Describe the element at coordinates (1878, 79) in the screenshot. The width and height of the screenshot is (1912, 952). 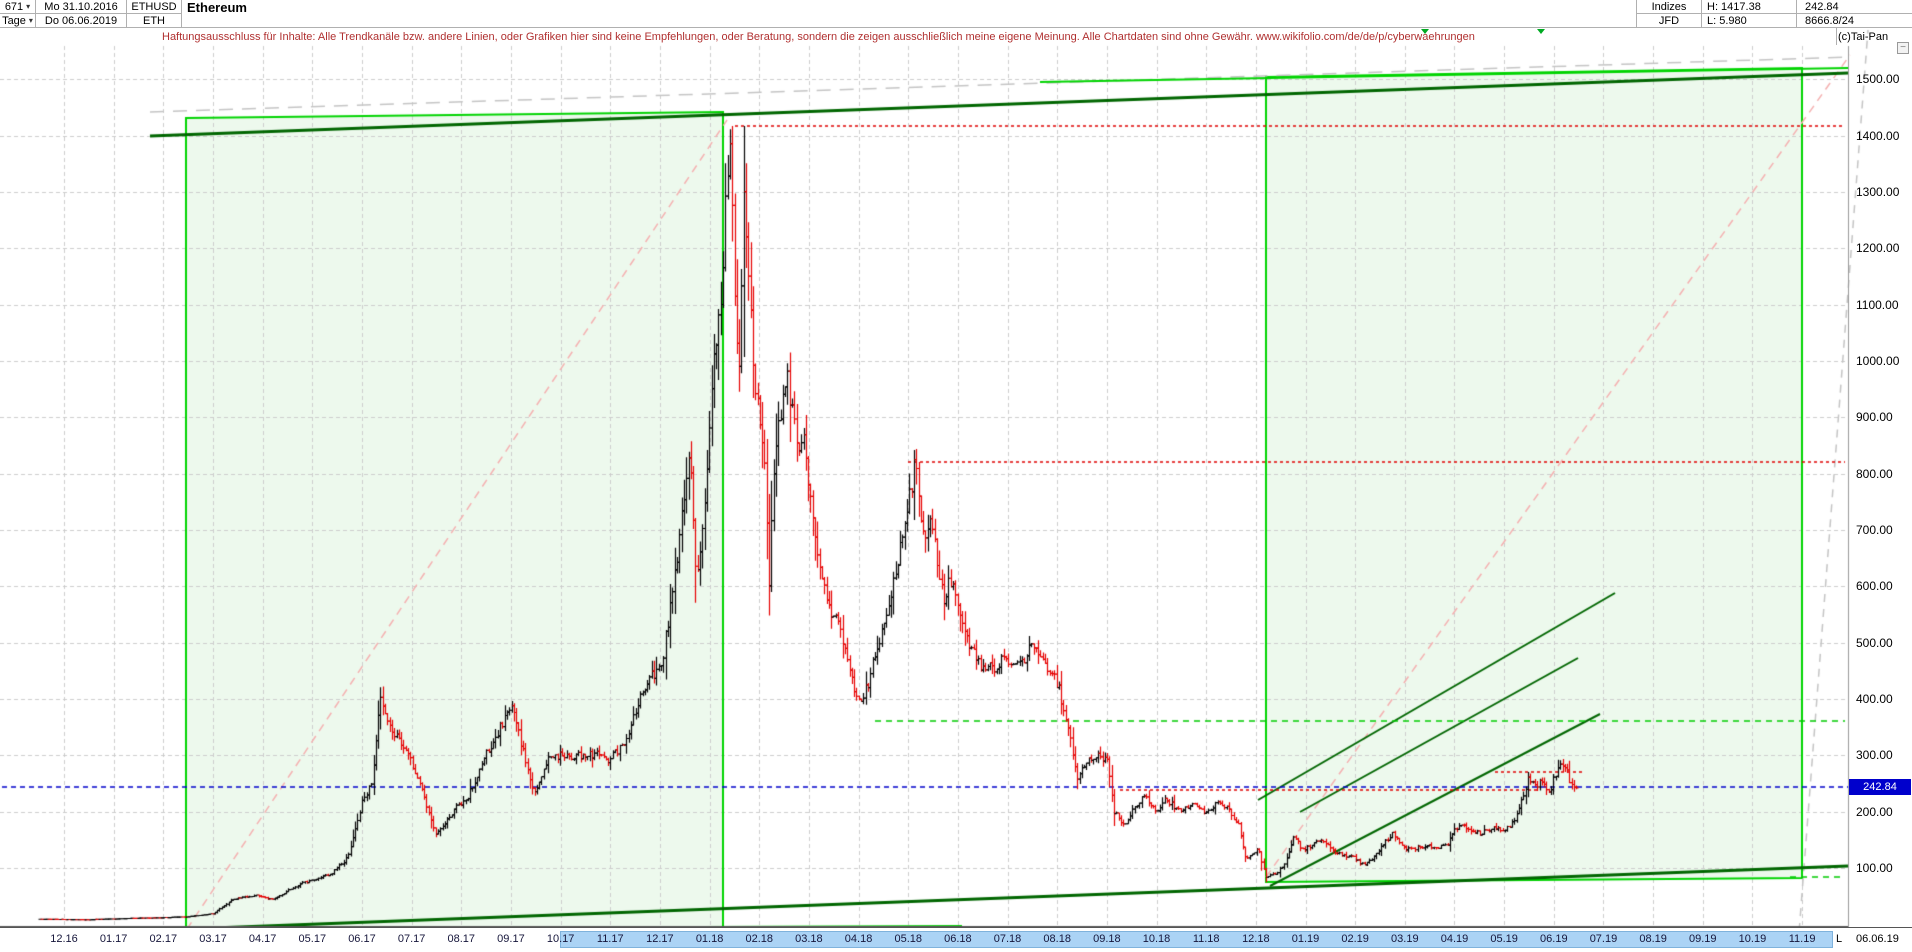
I see `price-axis-label: 1500.00` at that location.